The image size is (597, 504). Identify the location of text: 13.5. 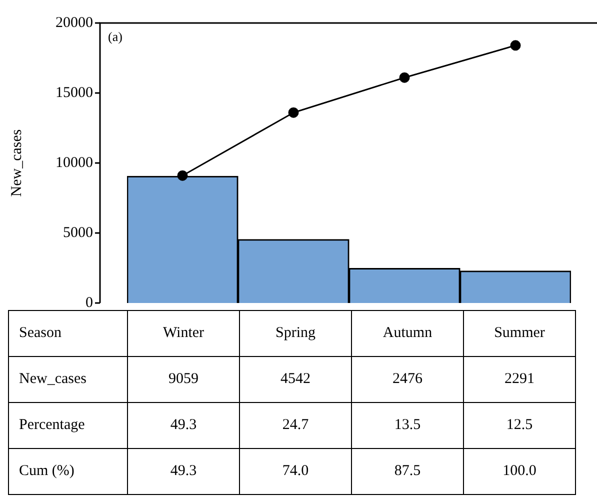
(408, 425).